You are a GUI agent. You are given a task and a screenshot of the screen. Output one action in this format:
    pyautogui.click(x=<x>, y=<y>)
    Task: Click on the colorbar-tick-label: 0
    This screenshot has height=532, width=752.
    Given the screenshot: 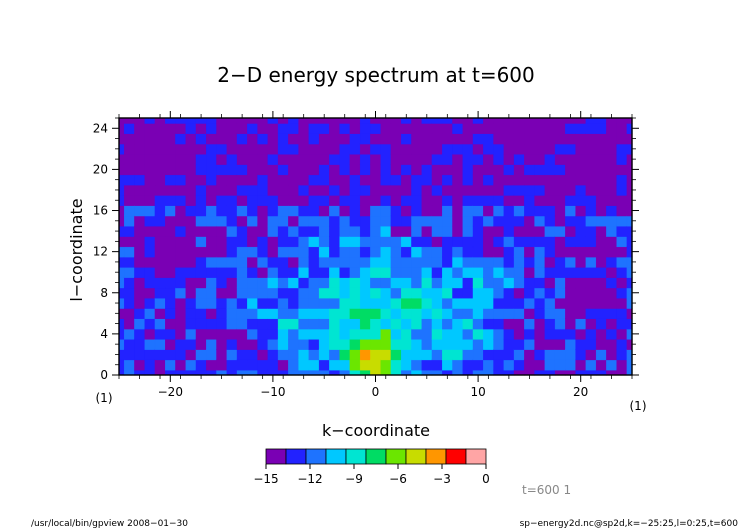 What is the action you would take?
    pyautogui.click(x=486, y=479)
    